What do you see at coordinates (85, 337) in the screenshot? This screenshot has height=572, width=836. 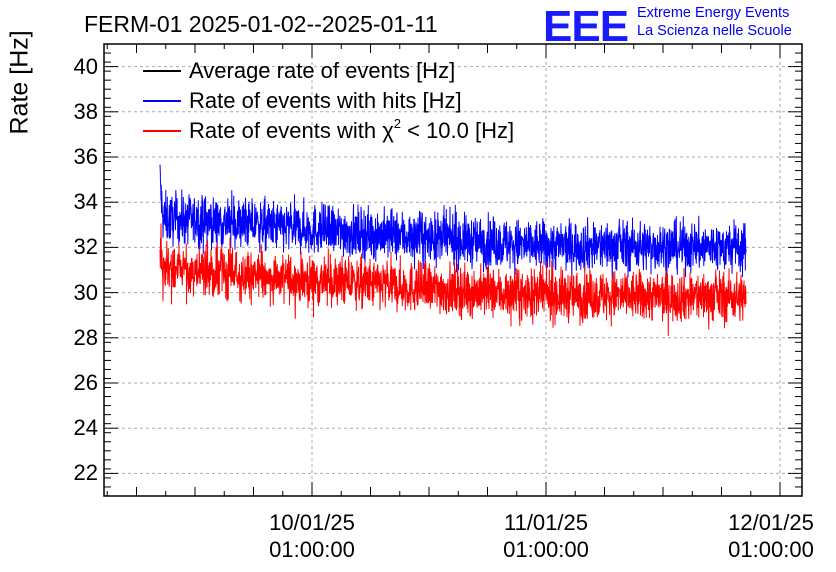 I see `y-tick-label: 28` at bounding box center [85, 337].